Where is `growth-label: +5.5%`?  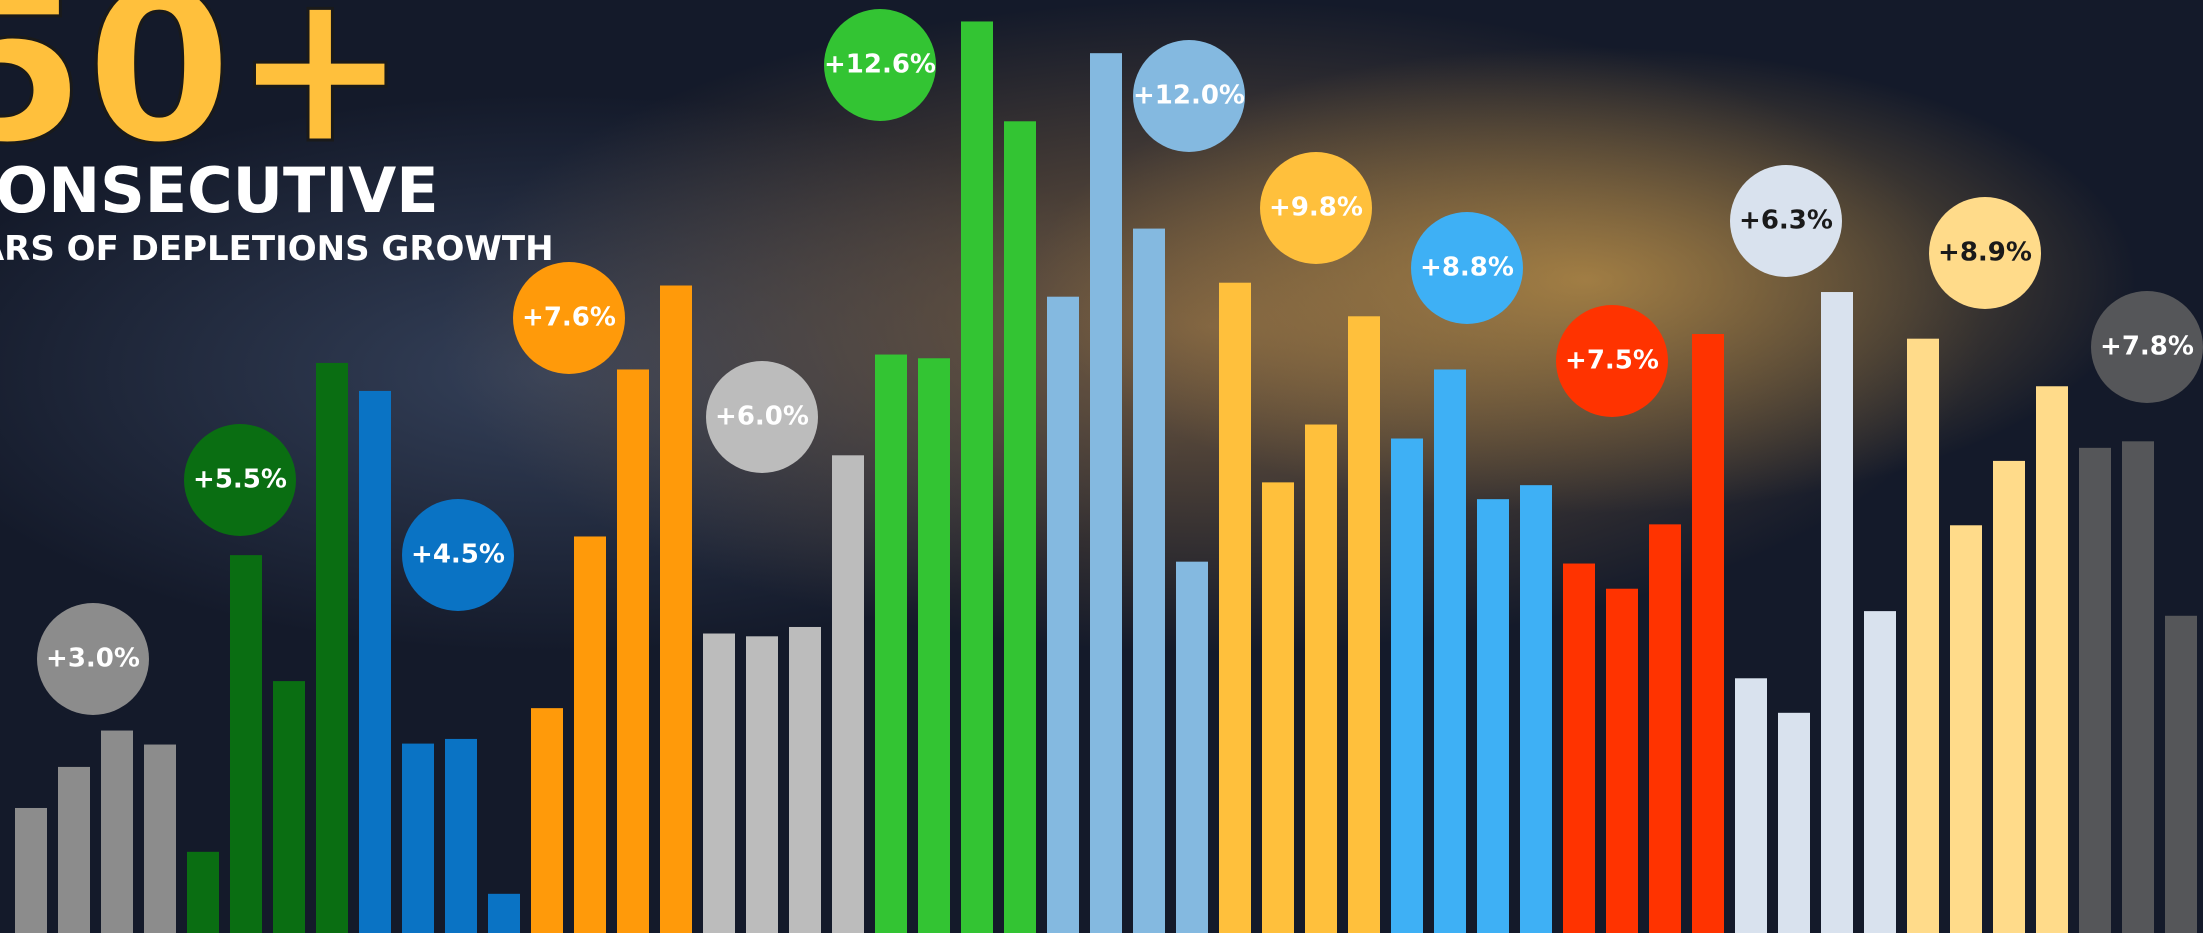
growth-label: +5.5% is located at coordinates (240, 480).